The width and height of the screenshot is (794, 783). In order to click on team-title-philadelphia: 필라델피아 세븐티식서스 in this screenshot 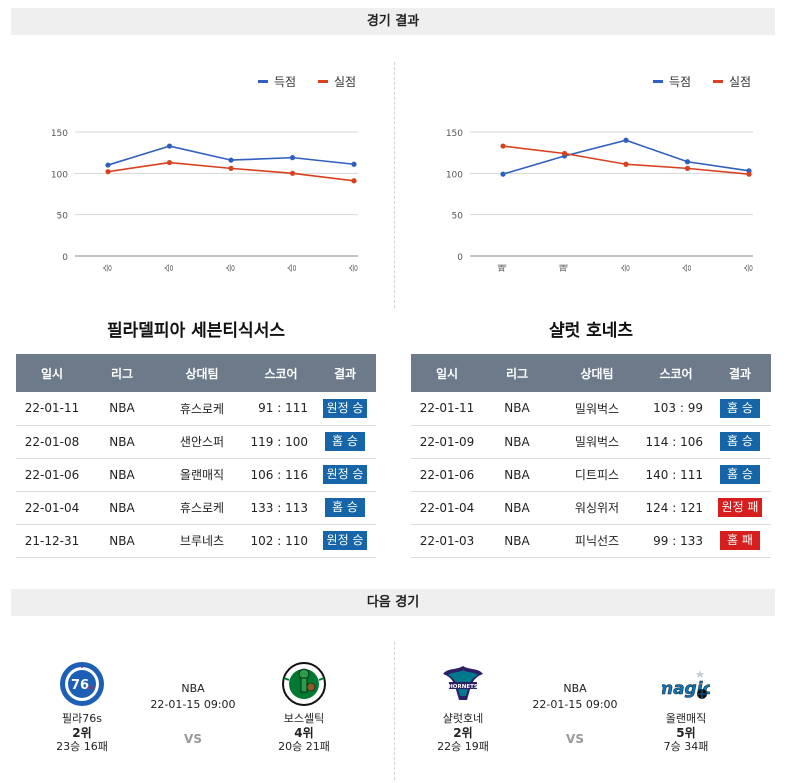, I will do `click(196, 331)`.